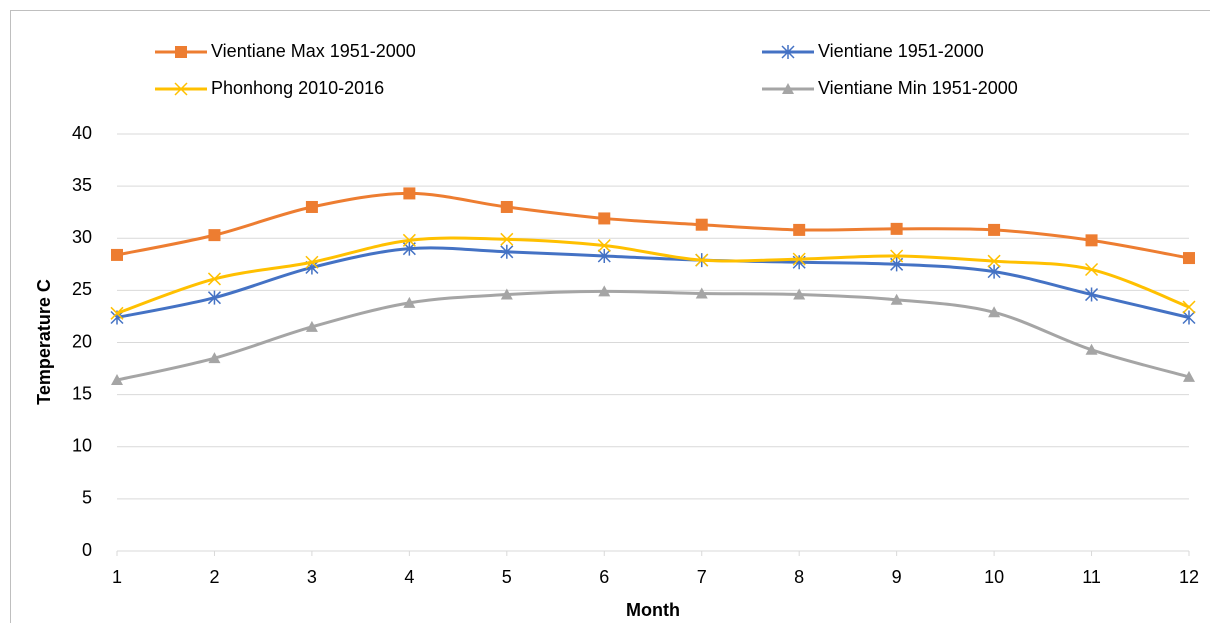  I want to click on legend-label: Vientiane Max 1951-2000, so click(313, 51).